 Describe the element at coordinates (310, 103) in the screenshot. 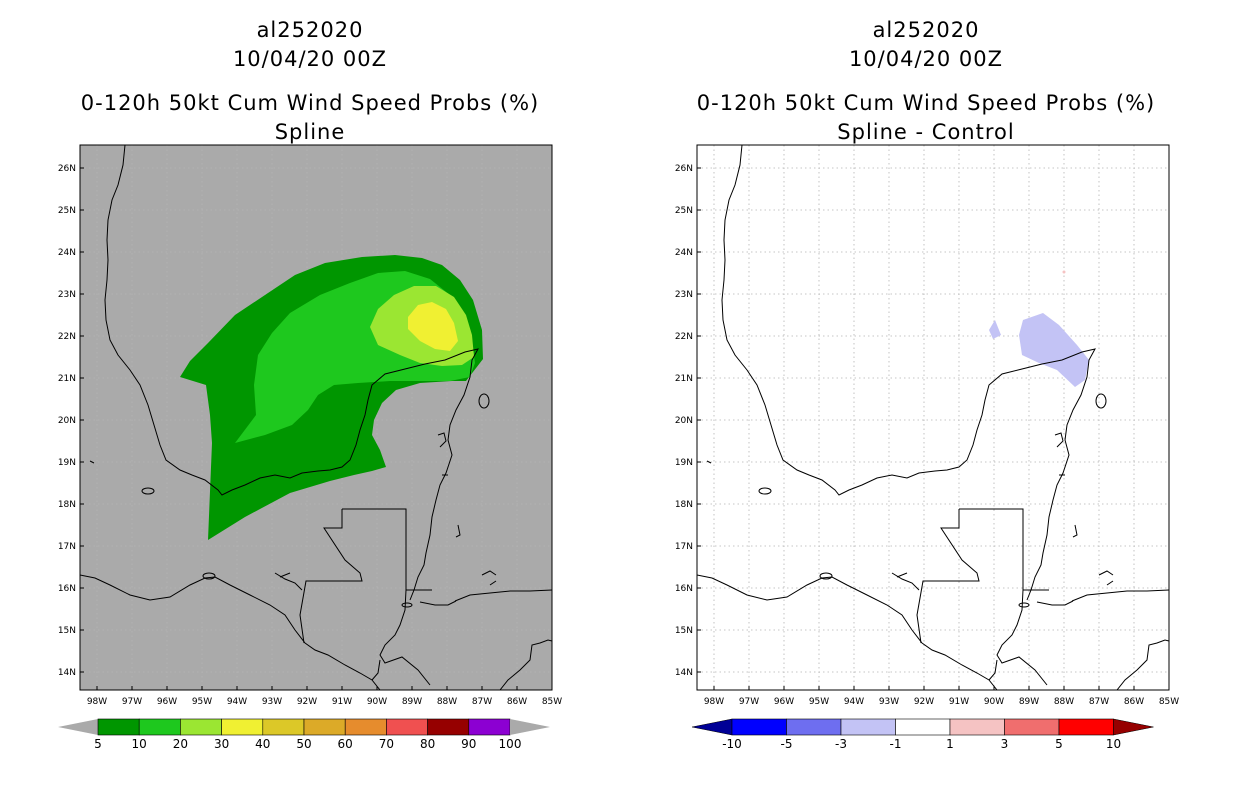

I see `left-product: 0-120h 50kt Cum Wind Speed Probs (%)` at that location.